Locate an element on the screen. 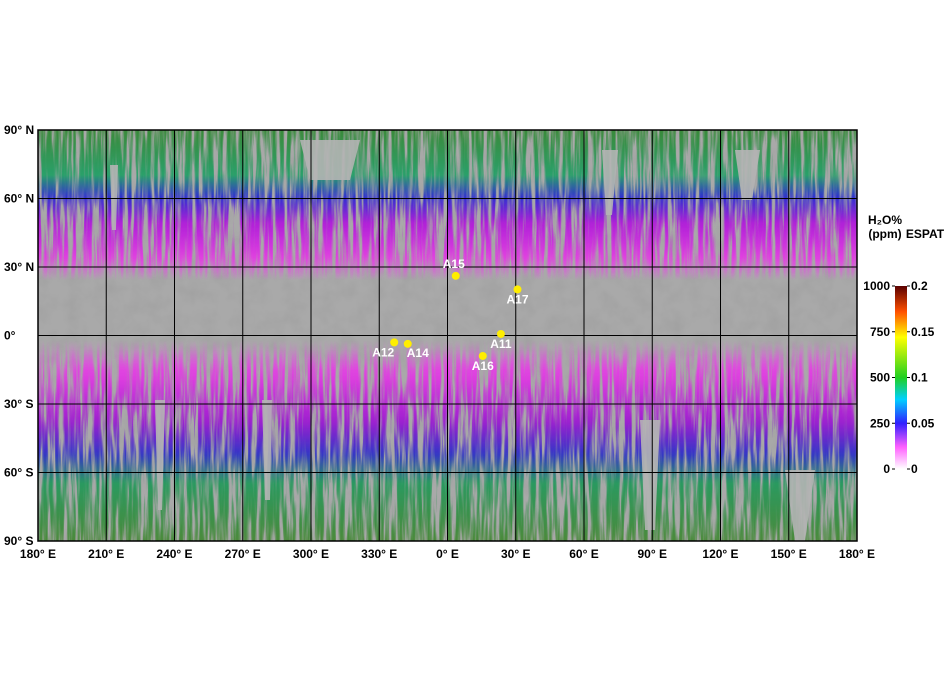 Image resolution: width=945 pixels, height=685 pixels. lon-label: 0° E is located at coordinates (447, 554).